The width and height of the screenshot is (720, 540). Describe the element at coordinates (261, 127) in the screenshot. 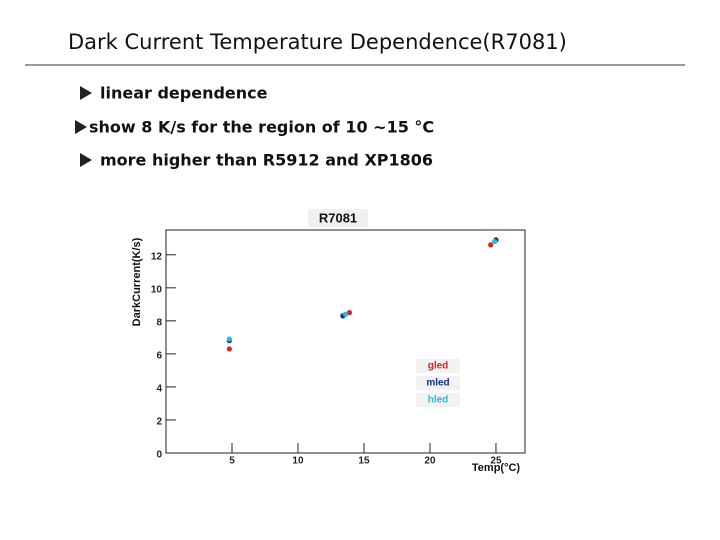

I see `bullet: show 8 K/s for the region of 10 ~15 °C` at that location.